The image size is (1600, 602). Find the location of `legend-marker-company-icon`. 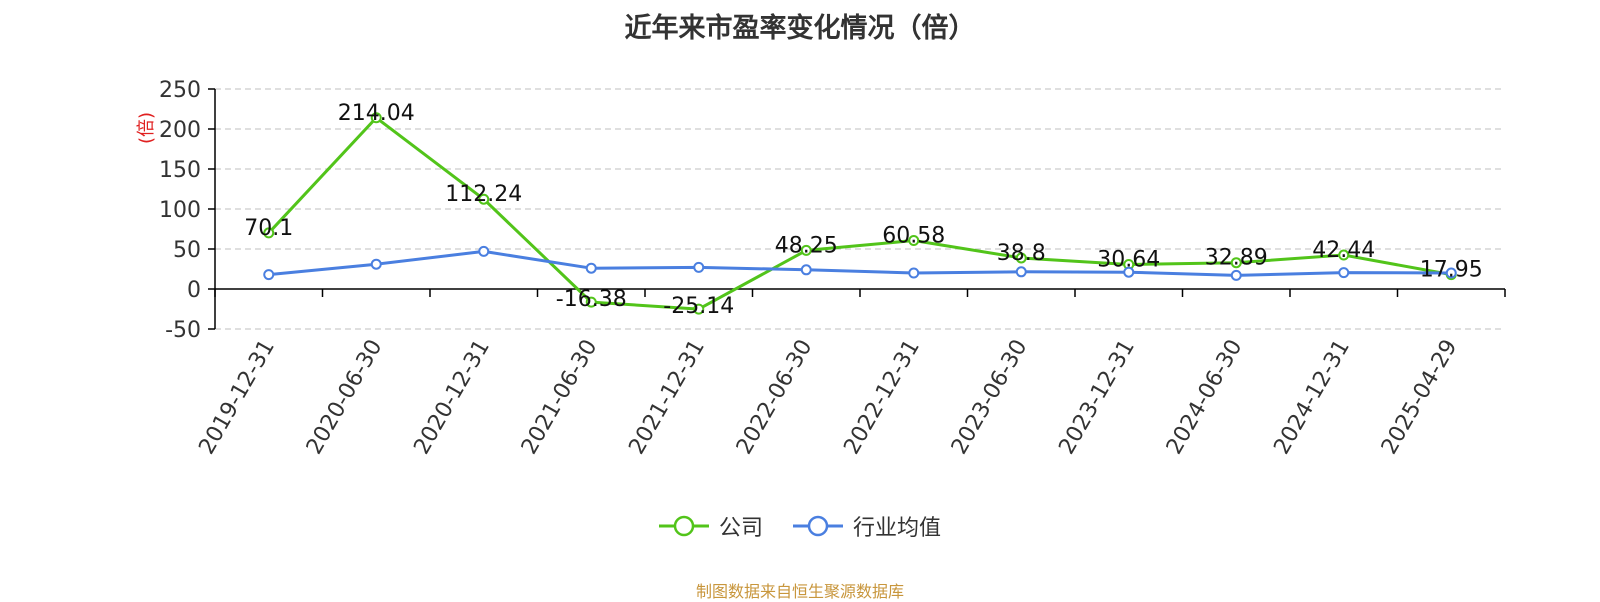

legend-marker-company-icon is located at coordinates (683, 526).